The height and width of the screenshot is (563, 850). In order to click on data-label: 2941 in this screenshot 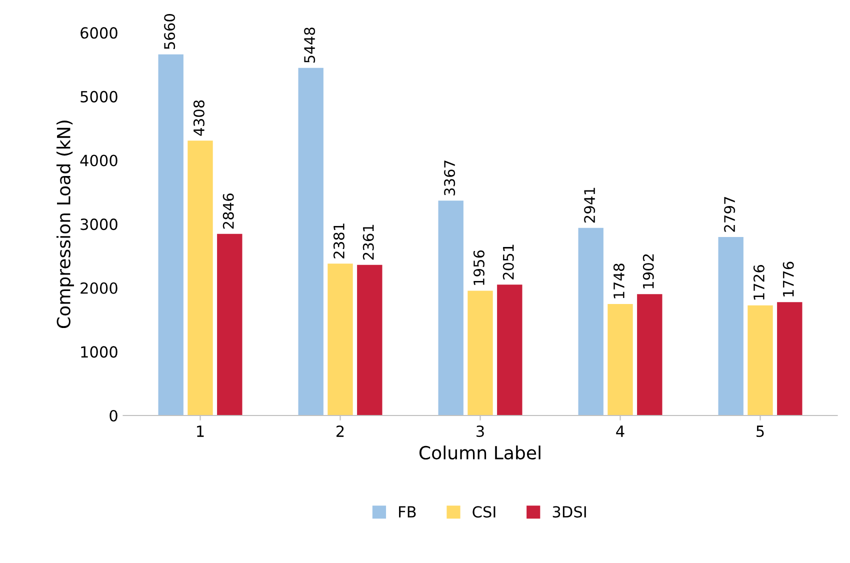, I will do `click(590, 205)`.